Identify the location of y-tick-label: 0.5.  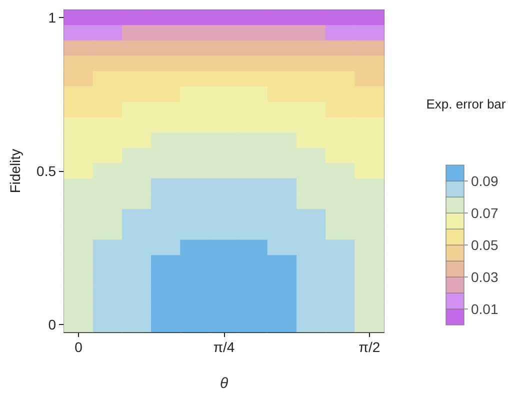
(46, 171).